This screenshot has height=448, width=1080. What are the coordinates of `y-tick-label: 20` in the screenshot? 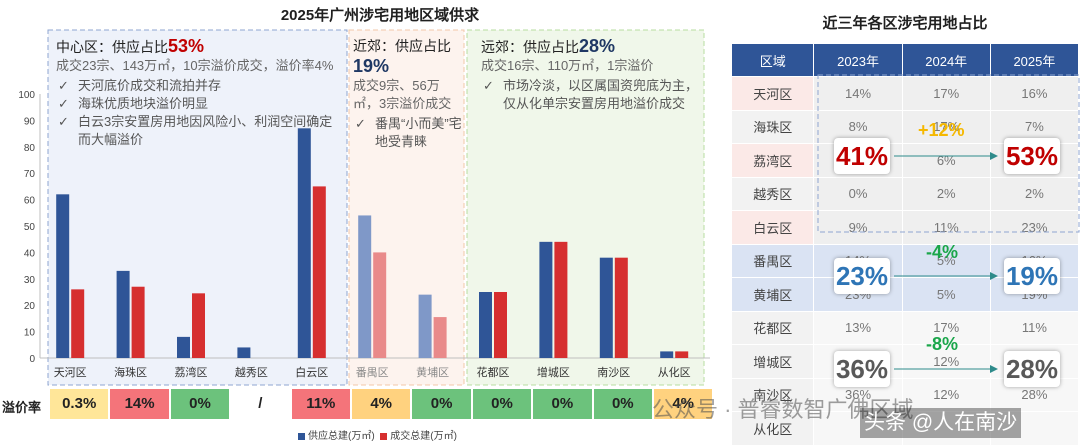 It's located at (30, 306).